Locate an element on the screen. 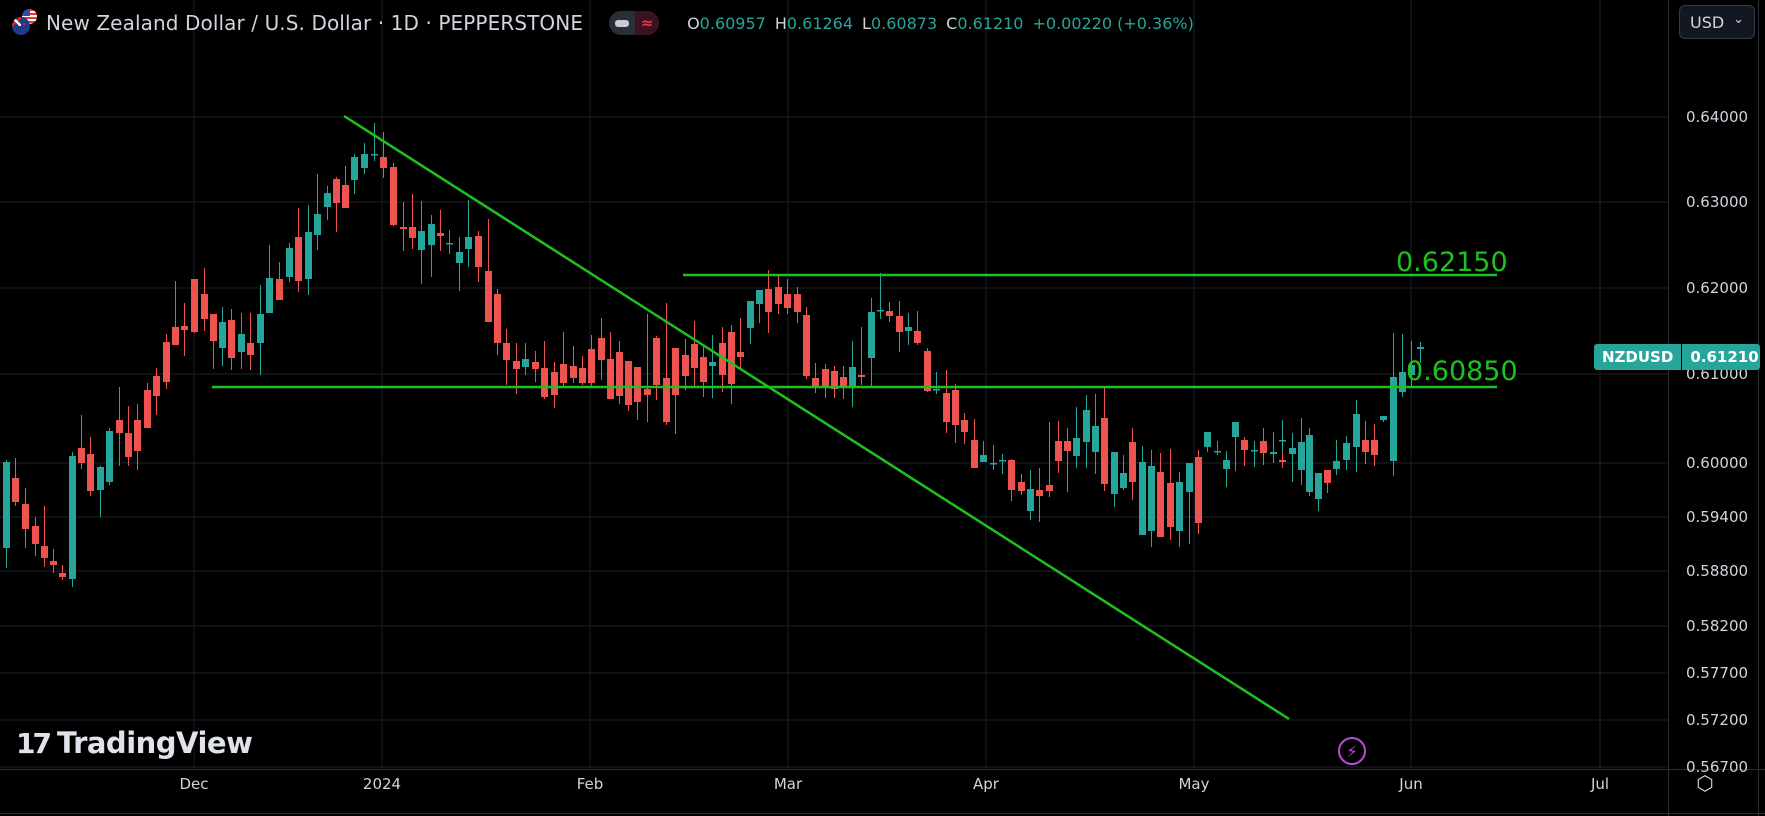 The height and width of the screenshot is (816, 1765). price-tick-label: 0.64000 is located at coordinates (1717, 117).